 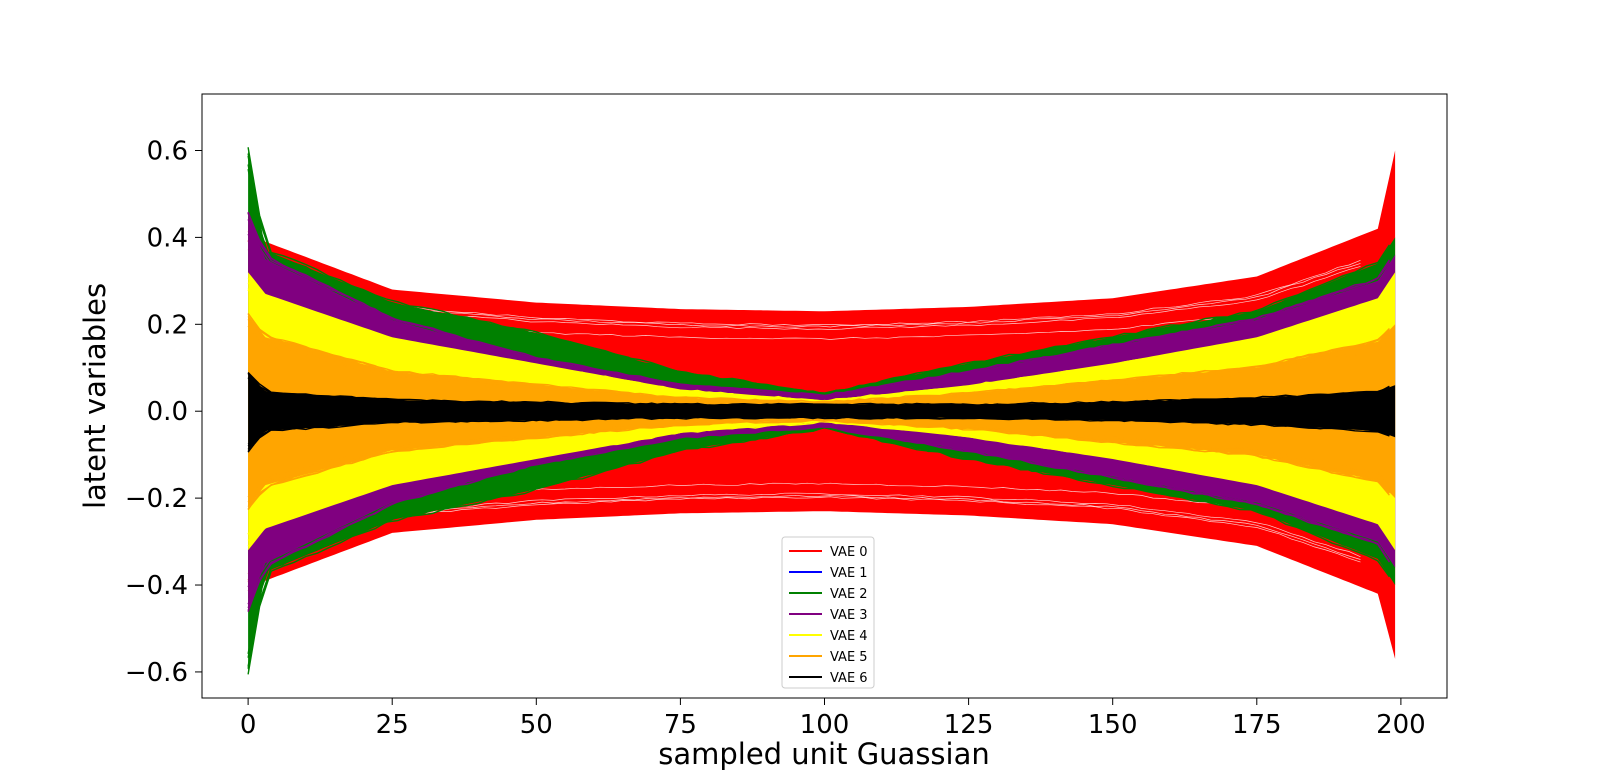 I want to click on legend: VAE 0 VAE 1 VAE 2 VAE 3 VAE 4 VAE 5 VAE 6, so click(x=828, y=612).